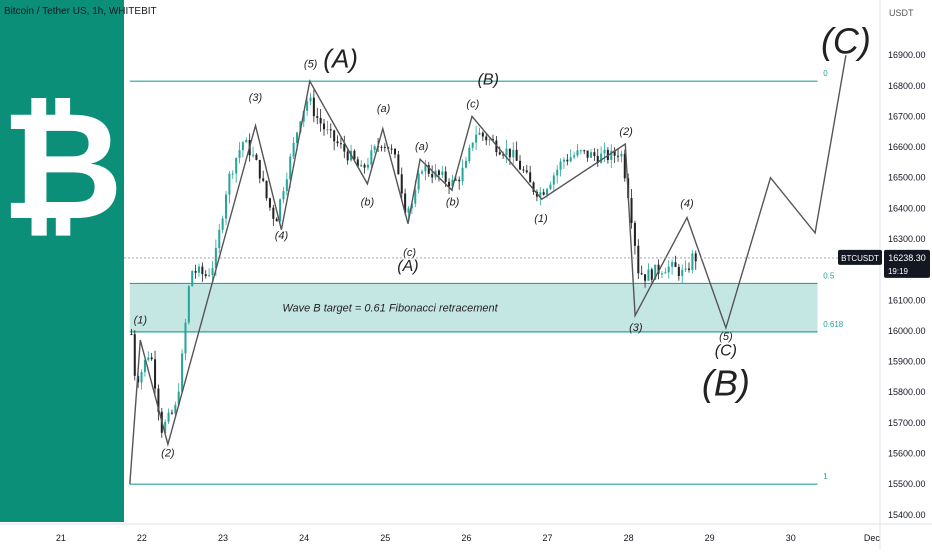 Image resolution: width=932 pixels, height=555 pixels. I want to click on x-tick-9: 30, so click(791, 538).